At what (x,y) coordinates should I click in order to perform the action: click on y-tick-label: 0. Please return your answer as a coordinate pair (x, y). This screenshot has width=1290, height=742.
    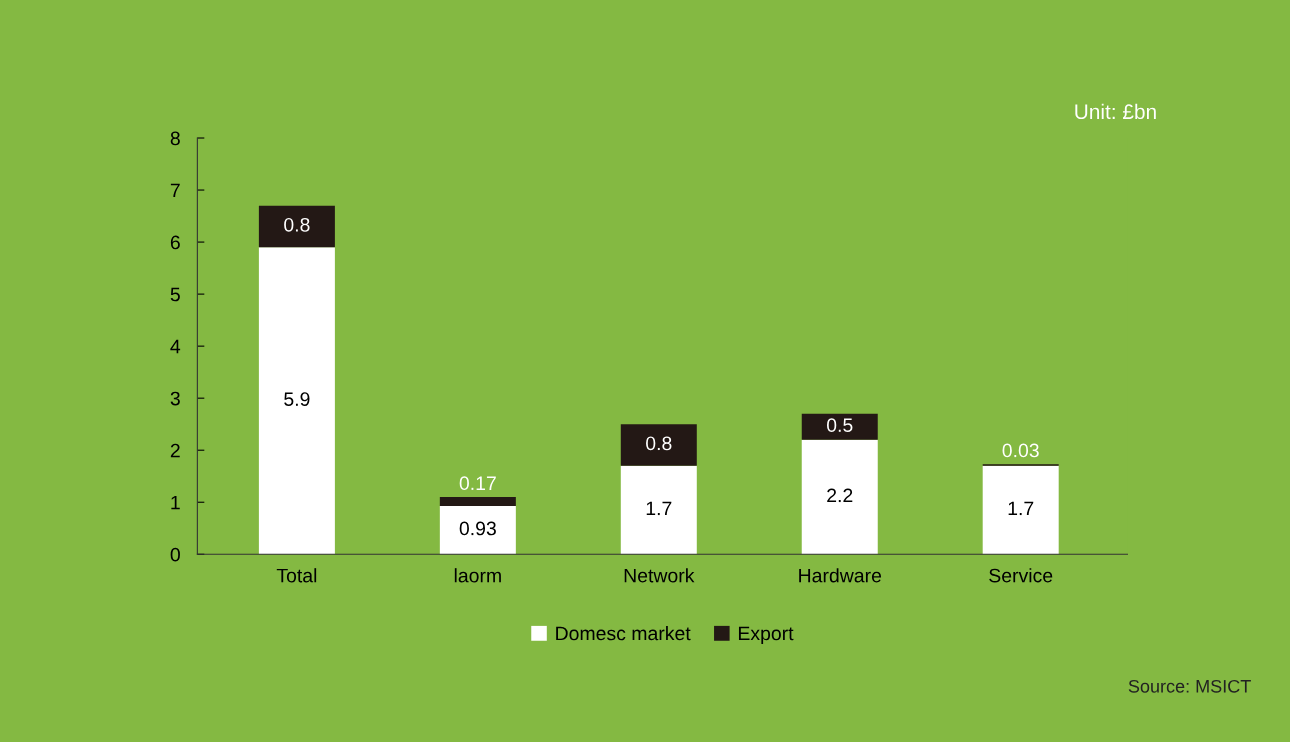
    Looking at the image, I should click on (175, 554).